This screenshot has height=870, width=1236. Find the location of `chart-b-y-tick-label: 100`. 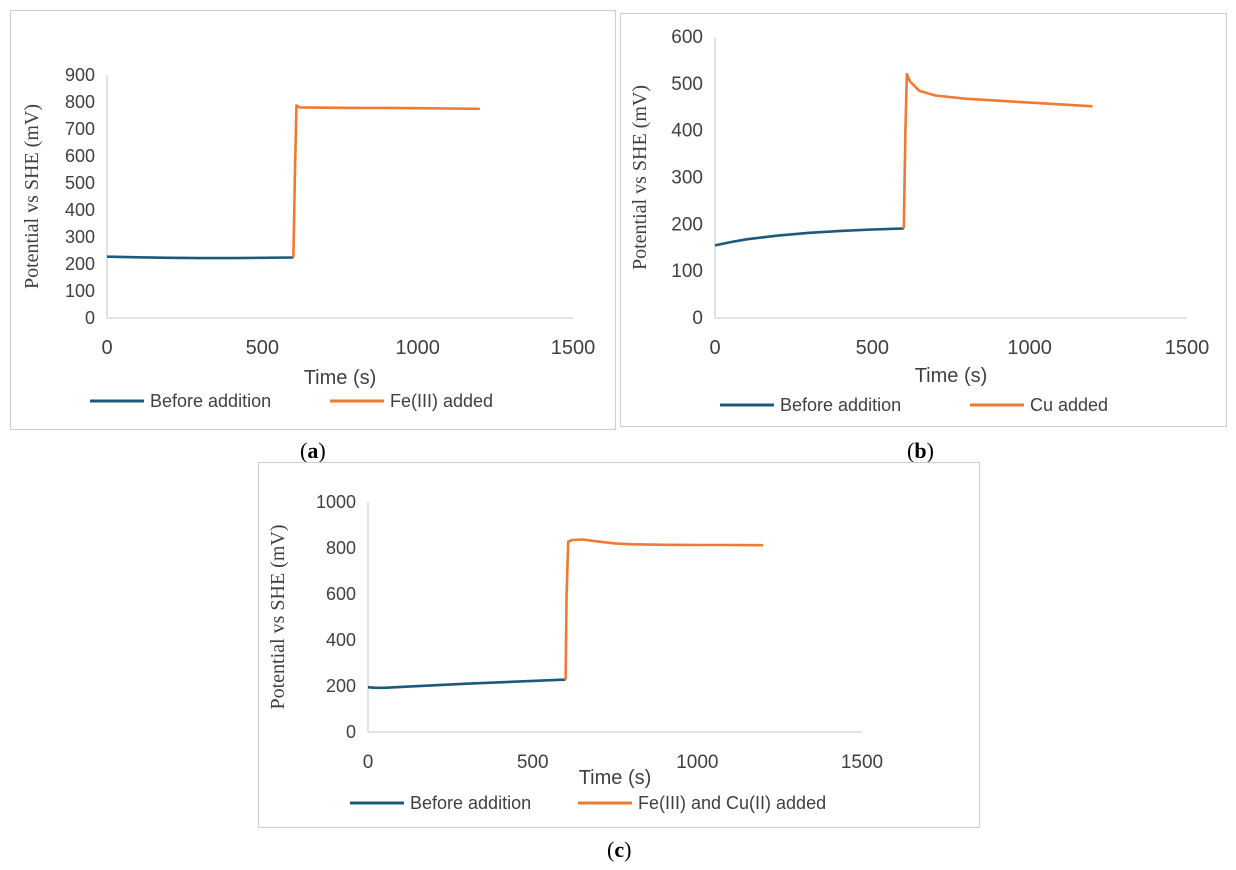

chart-b-y-tick-label: 100 is located at coordinates (687, 271).